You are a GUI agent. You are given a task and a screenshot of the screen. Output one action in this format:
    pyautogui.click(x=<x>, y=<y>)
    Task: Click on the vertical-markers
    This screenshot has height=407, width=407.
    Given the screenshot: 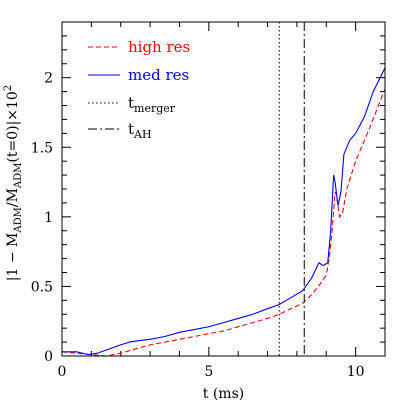 What is the action you would take?
    pyautogui.click(x=291, y=189)
    